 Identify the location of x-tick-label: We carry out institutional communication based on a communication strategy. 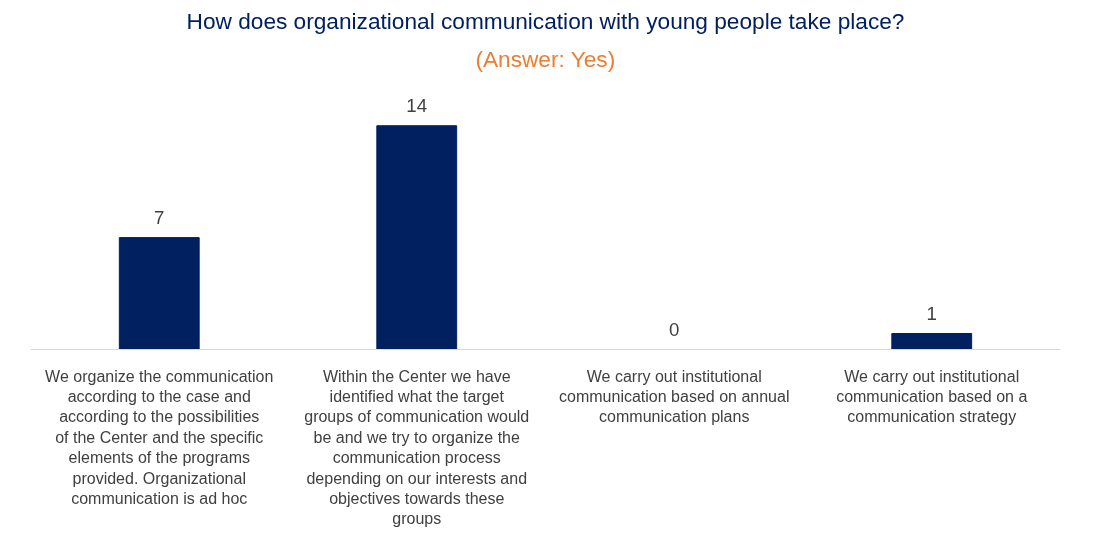
(932, 396).